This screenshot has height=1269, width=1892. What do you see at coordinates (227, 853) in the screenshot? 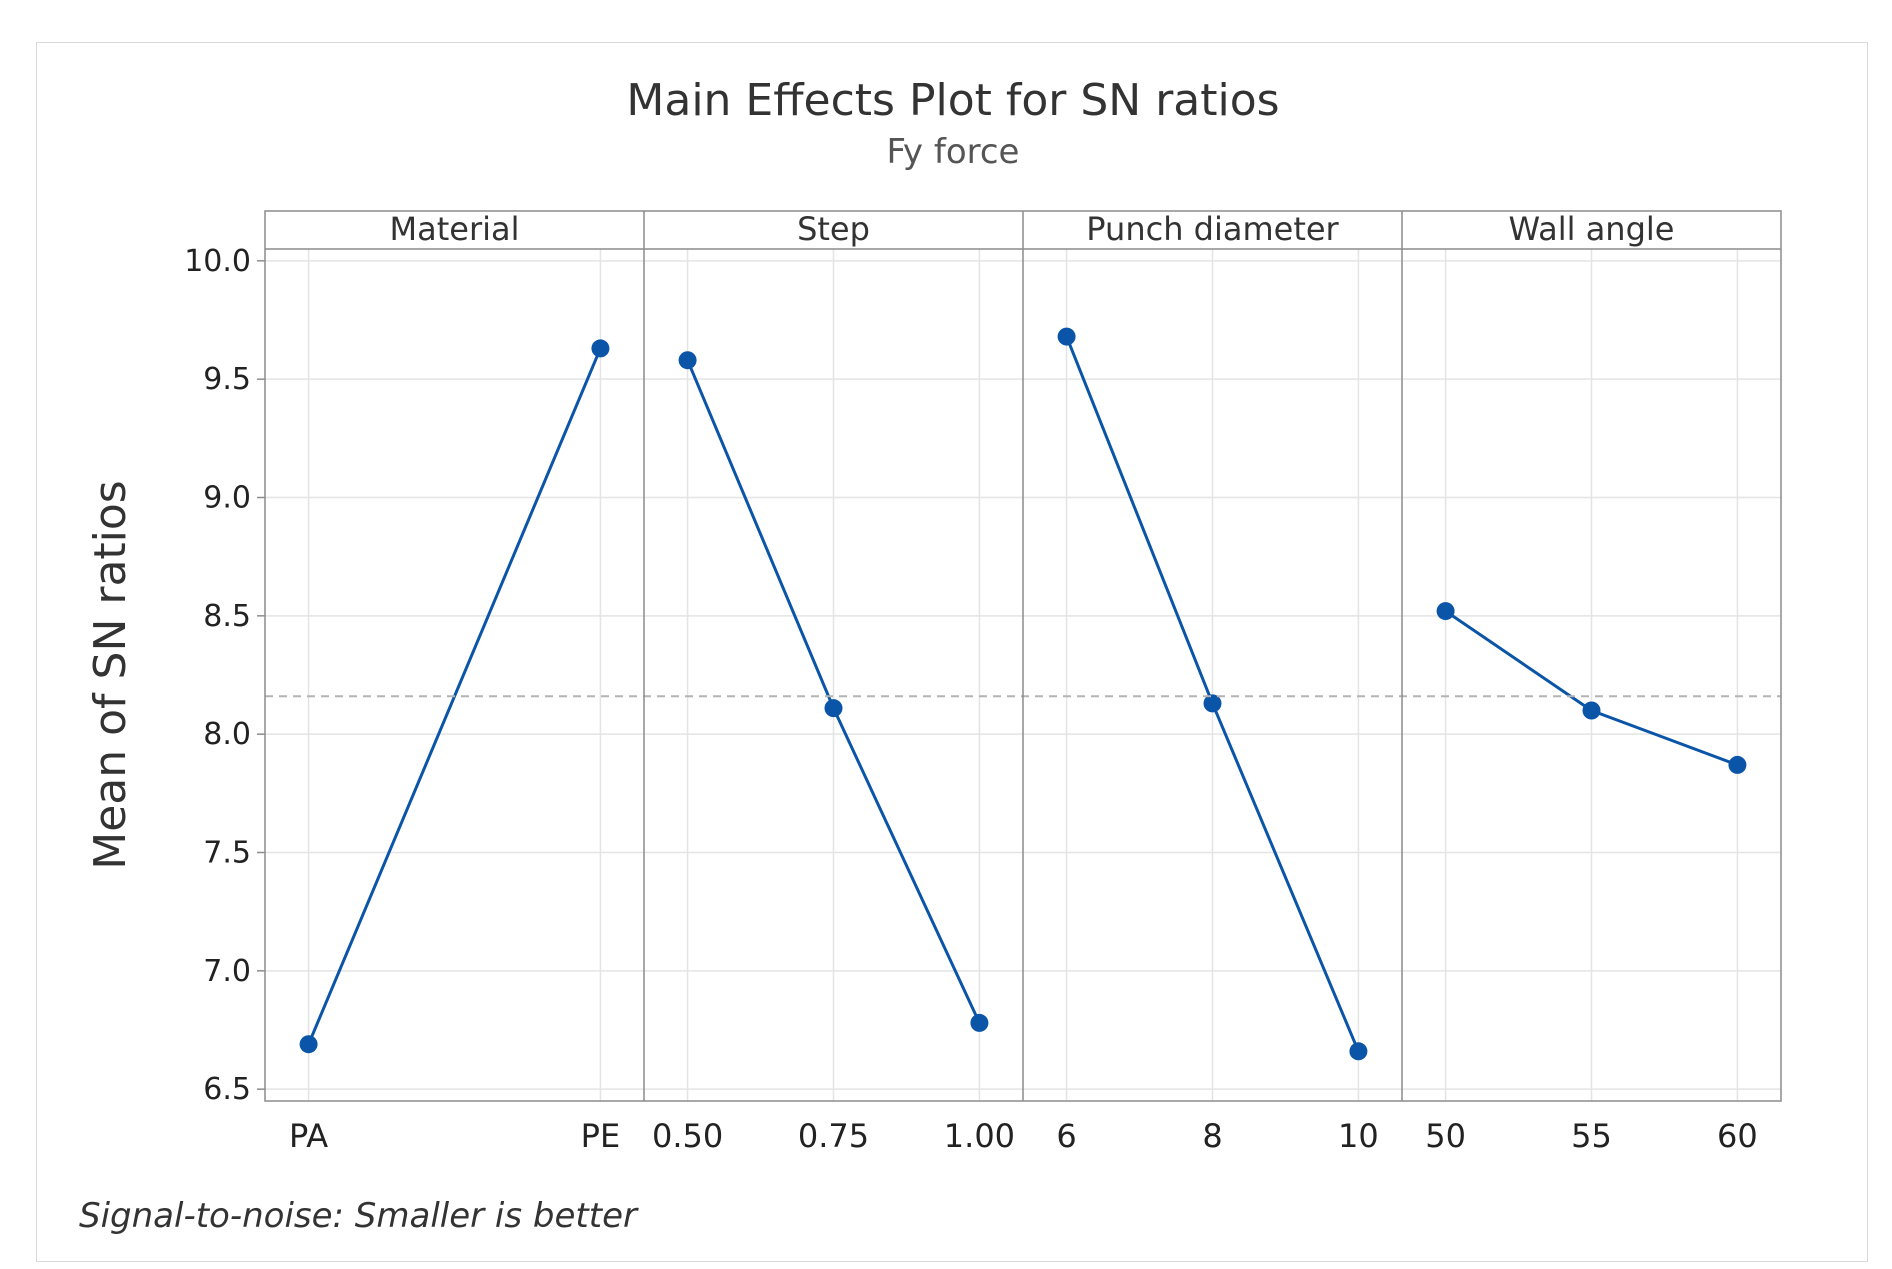
I see `y-tick-label: 7.5` at bounding box center [227, 853].